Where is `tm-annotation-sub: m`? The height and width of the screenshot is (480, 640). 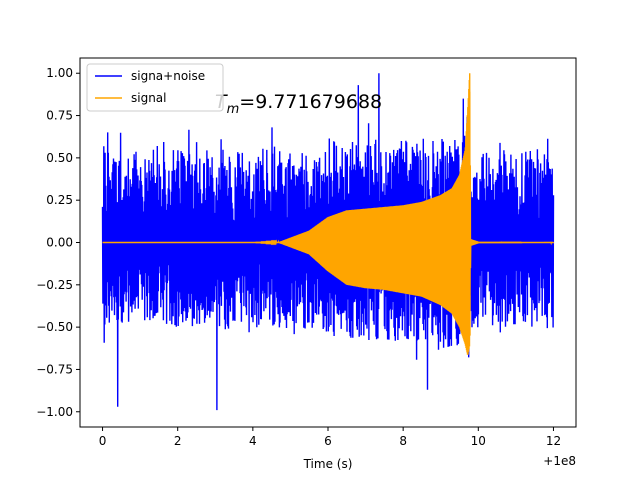
tm-annotation-sub: m is located at coordinates (233, 109).